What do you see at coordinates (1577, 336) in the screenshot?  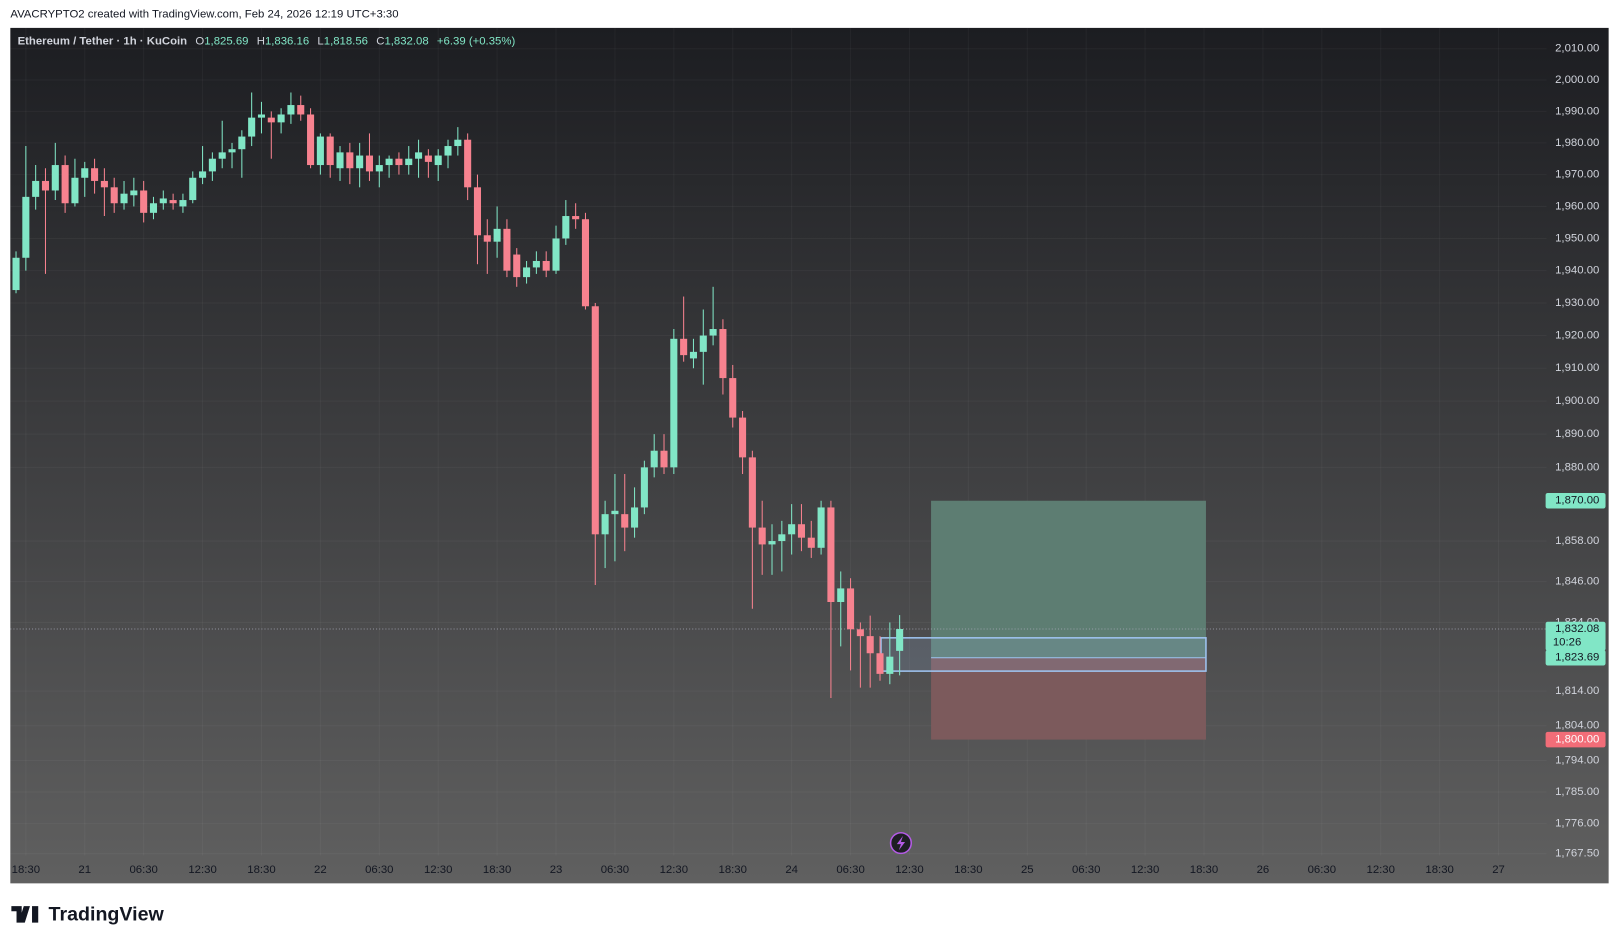 I see `y-tick-label: 1,920.00` at bounding box center [1577, 336].